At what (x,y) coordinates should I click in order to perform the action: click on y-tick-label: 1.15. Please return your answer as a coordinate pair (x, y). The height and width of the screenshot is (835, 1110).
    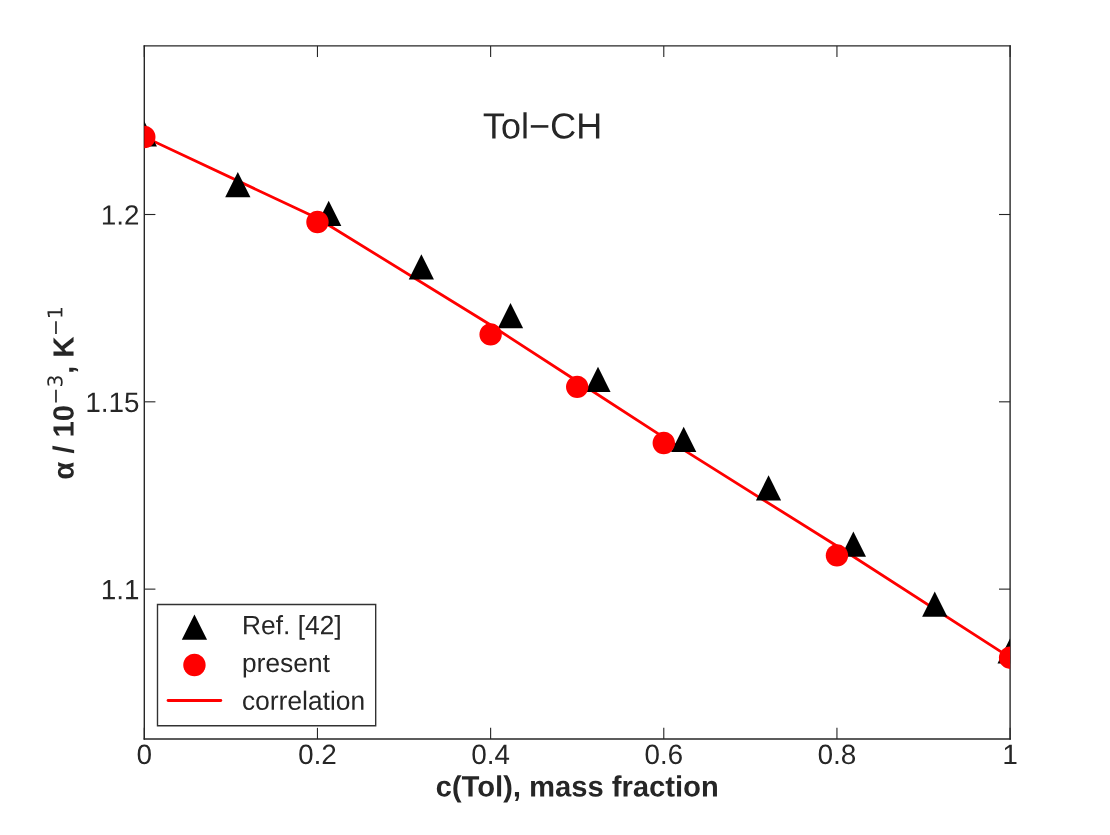
    Looking at the image, I should click on (113, 402).